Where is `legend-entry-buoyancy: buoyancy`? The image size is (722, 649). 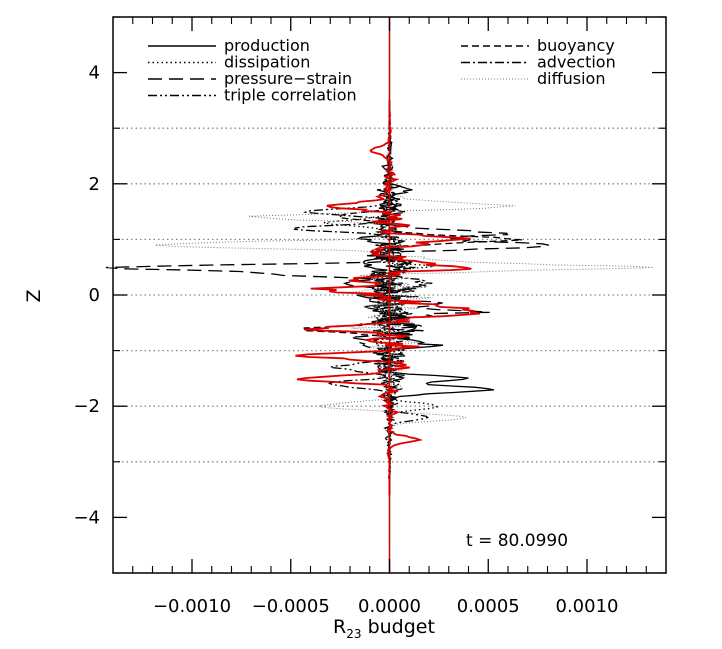
legend-entry-buoyancy: buoyancy is located at coordinates (538, 45).